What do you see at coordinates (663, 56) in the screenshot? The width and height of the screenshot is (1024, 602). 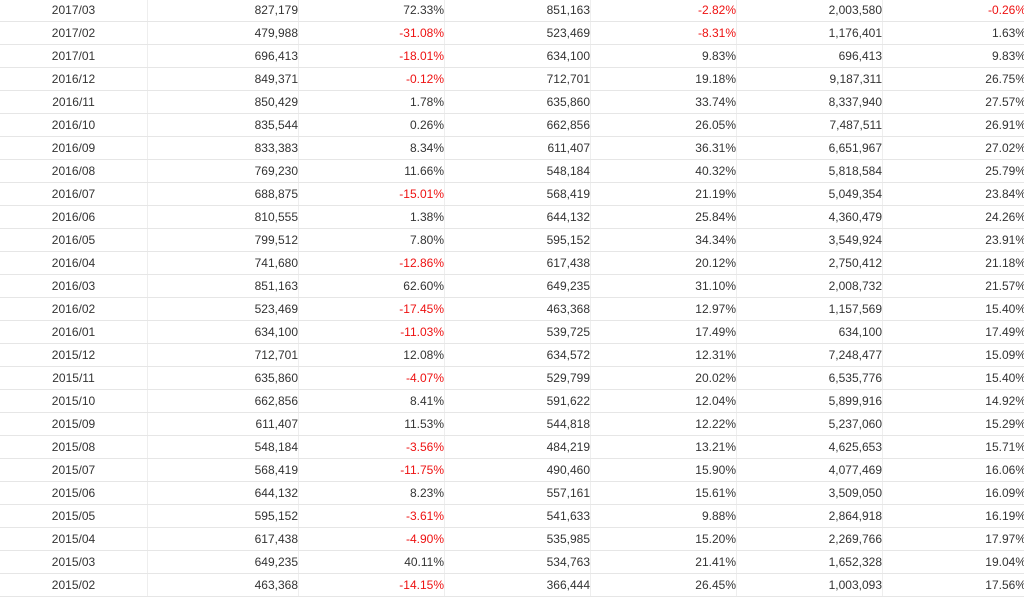 I see `change-b-cell: 9.83%` at bounding box center [663, 56].